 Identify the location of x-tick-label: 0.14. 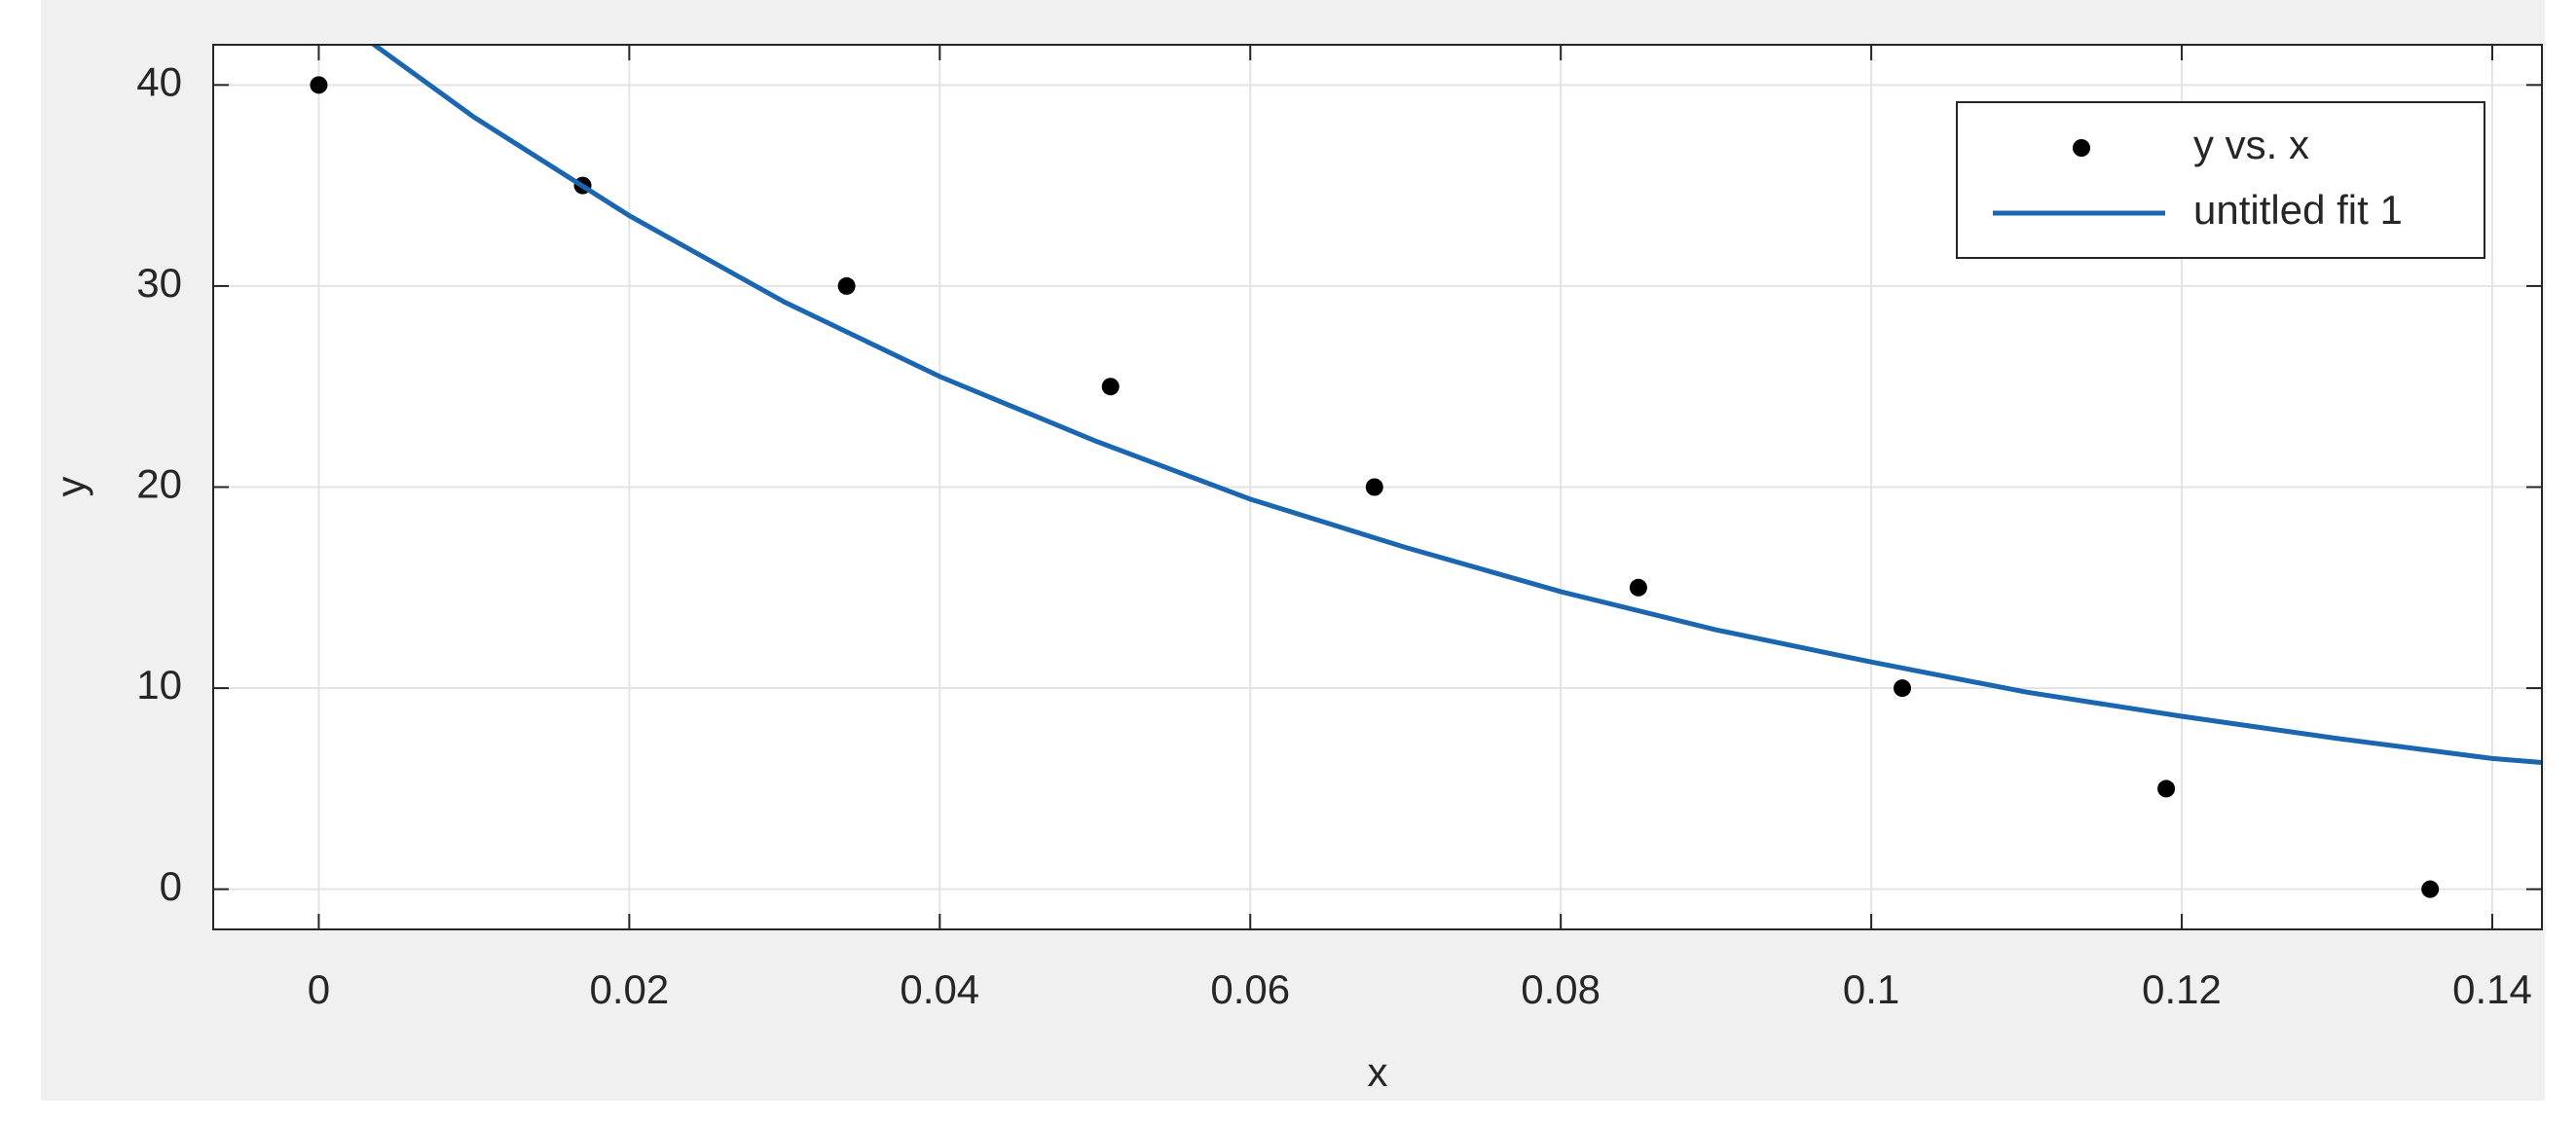
(2492, 989).